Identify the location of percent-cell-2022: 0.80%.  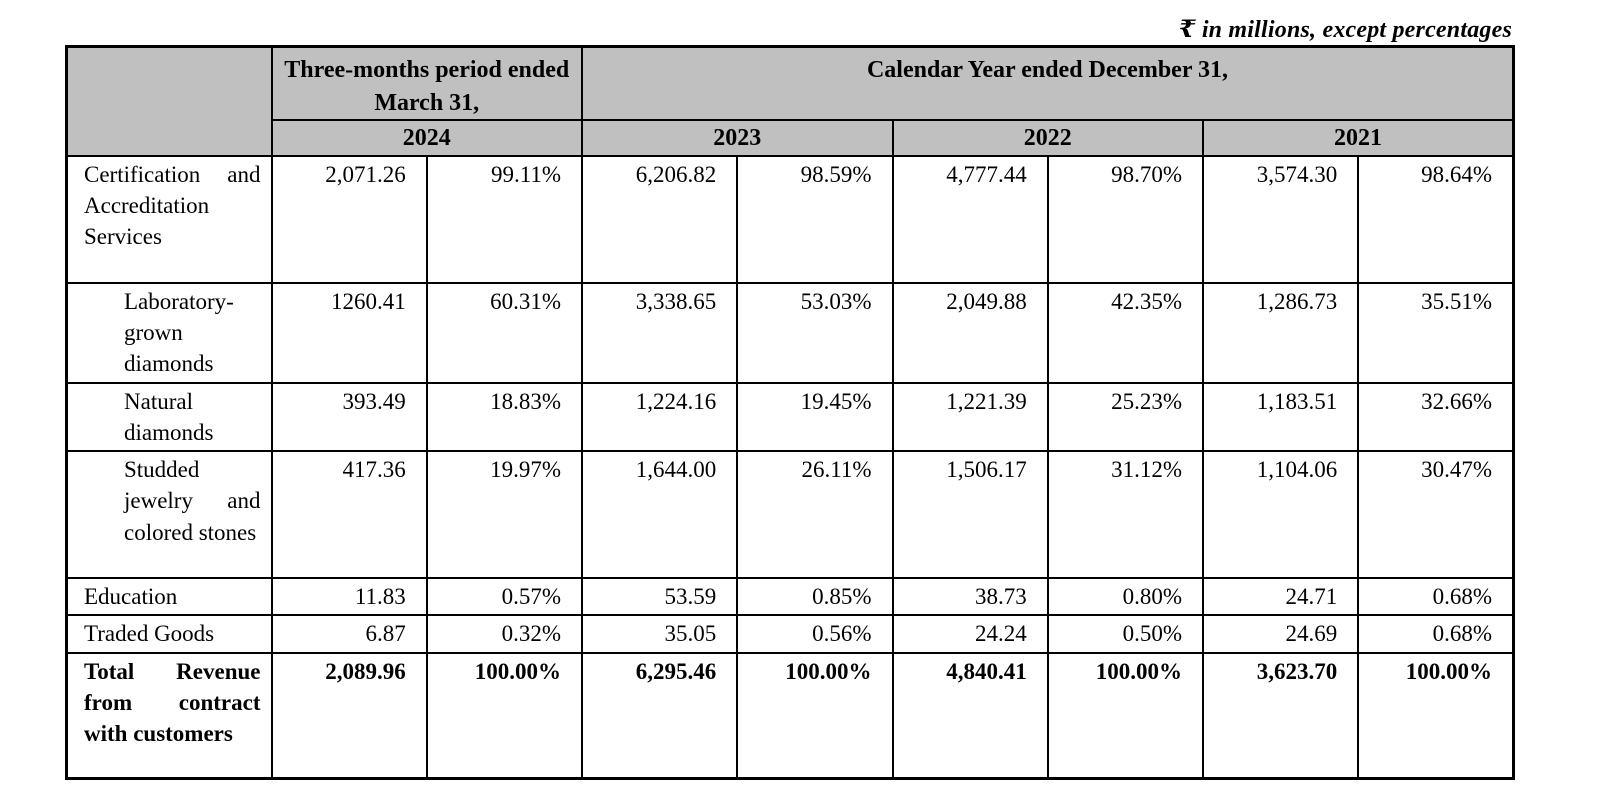
(1125, 597).